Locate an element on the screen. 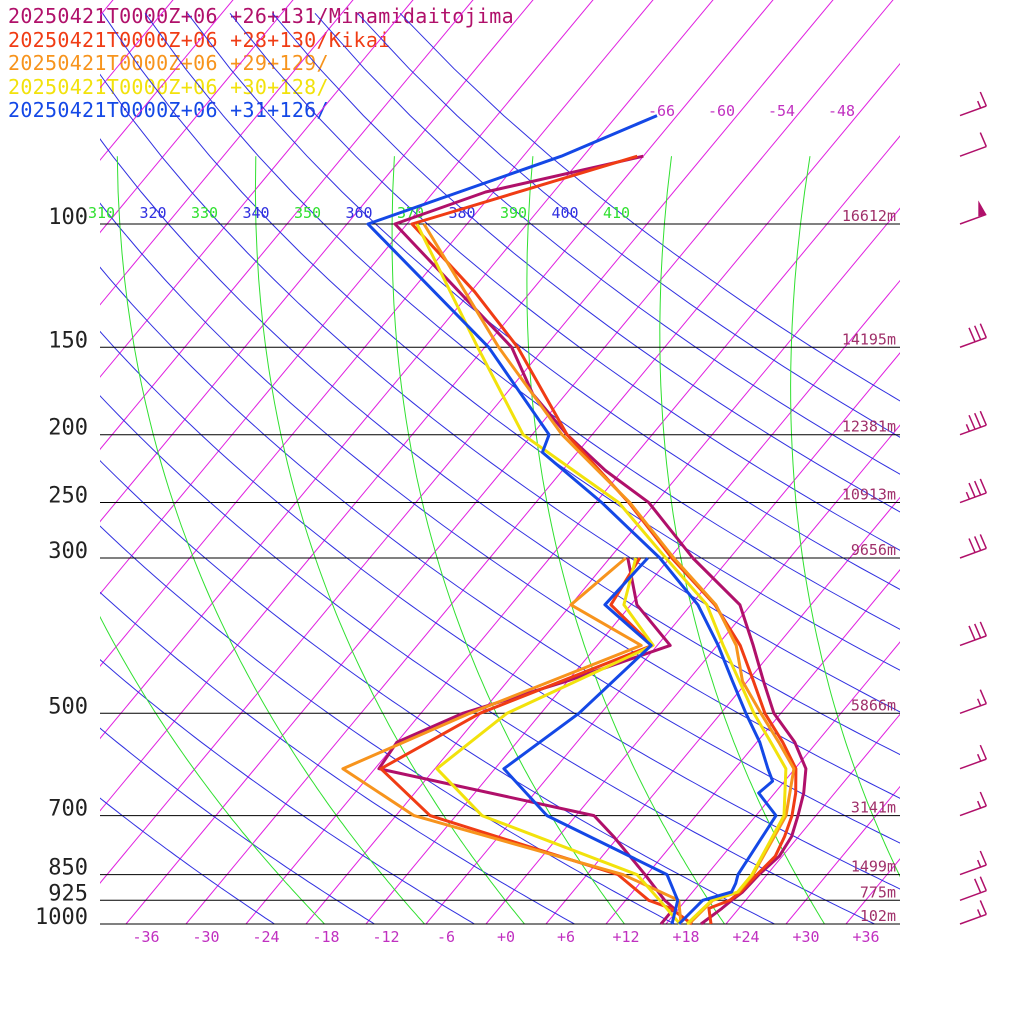  isotherm-label: -60 is located at coordinates (721, 111).